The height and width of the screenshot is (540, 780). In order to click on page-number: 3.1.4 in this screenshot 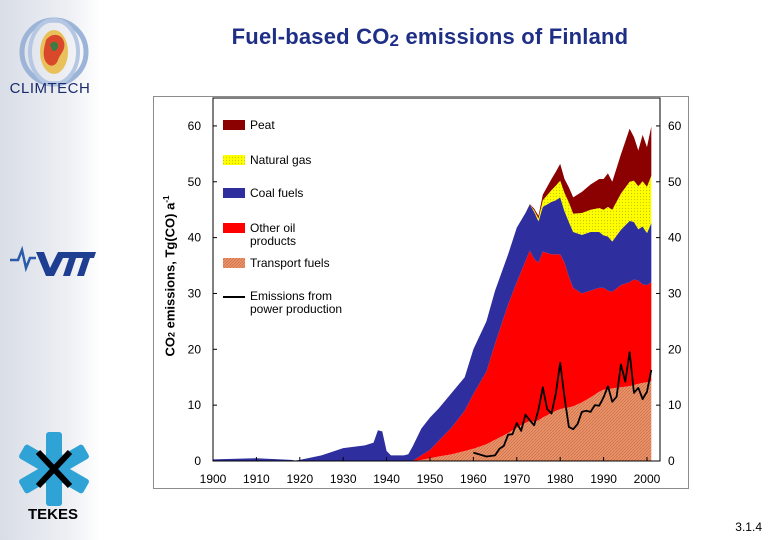, I will do `click(748, 527)`.